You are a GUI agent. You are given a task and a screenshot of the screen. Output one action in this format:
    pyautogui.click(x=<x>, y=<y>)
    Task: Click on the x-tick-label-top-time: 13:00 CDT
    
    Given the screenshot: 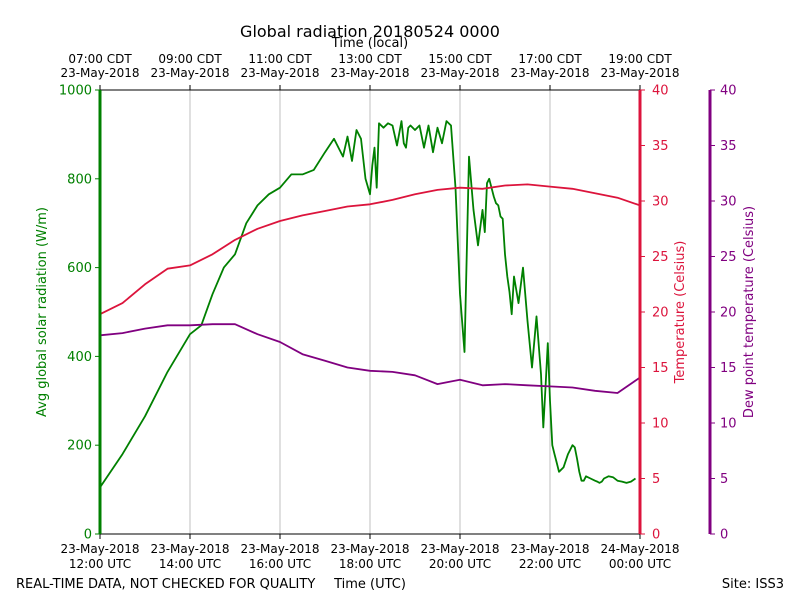 What is the action you would take?
    pyautogui.click(x=370, y=59)
    